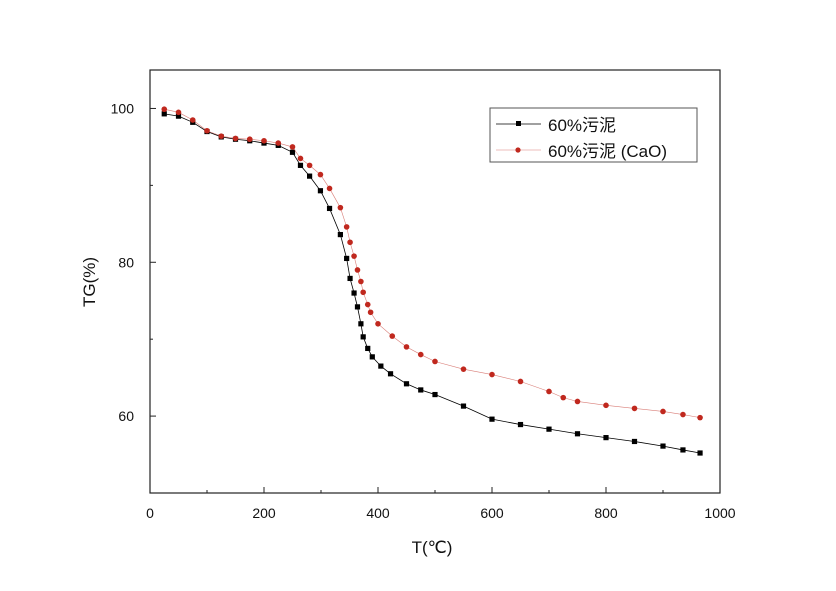 The height and width of the screenshot is (591, 836). Describe the element at coordinates (123, 108) in the screenshot. I see `y-tick-label: 100` at that location.